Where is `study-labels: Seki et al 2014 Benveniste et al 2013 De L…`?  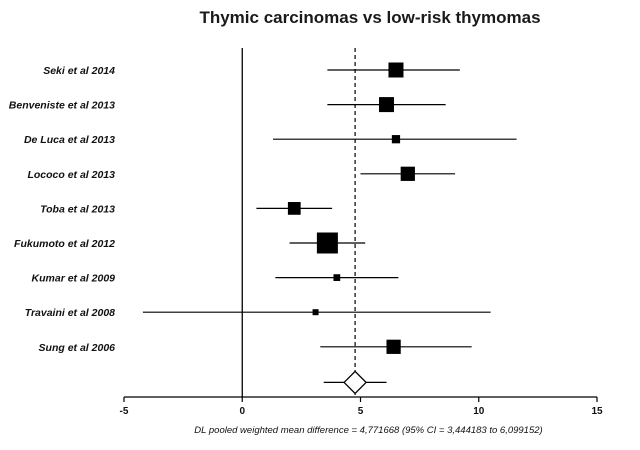 study-labels: Seki et al 2014 Benveniste et al 2013 De L… is located at coordinates (62, 209).